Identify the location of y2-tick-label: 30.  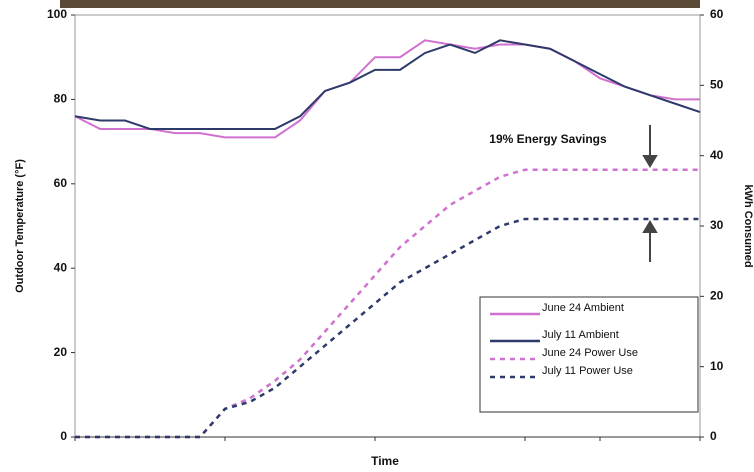
(717, 225).